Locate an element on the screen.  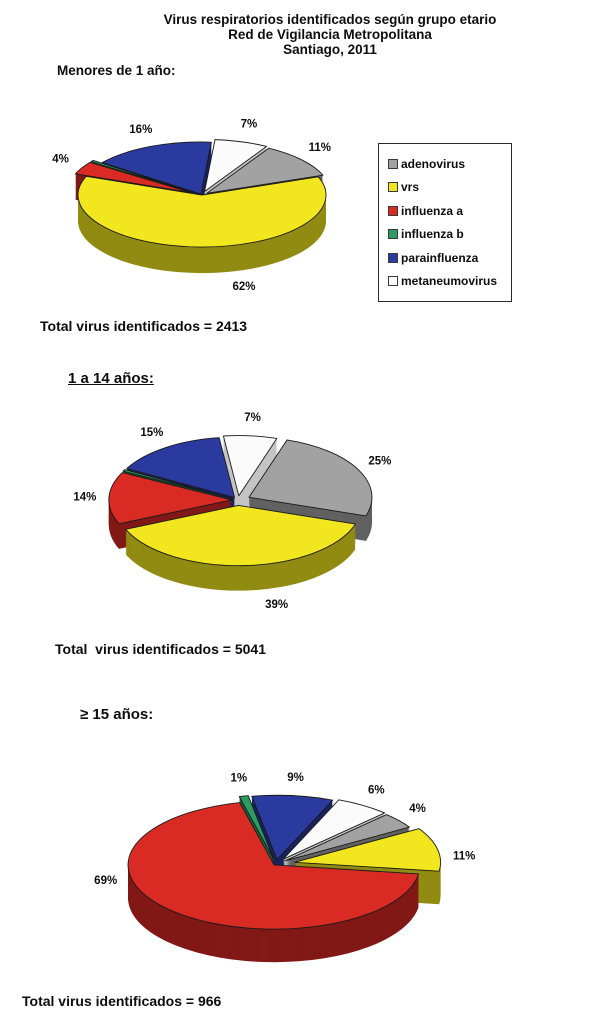
pie-chart-15-anos-y-mas: 4% 11% 69% 1% 9% 6% is located at coordinates (284, 867).